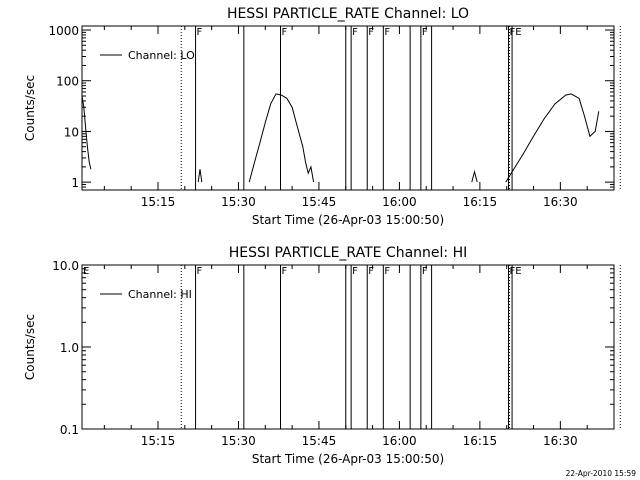 Image resolution: width=640 pixels, height=480 pixels. What do you see at coordinates (30, 347) in the screenshot?
I see `chart-1-ylabel: Counts/sec` at bounding box center [30, 347].